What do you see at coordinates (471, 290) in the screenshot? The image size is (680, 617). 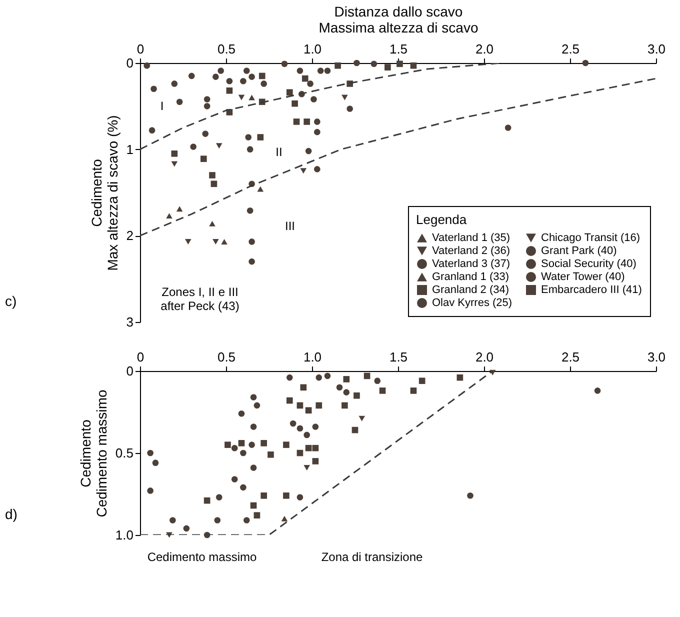 I see `legend-label: Granland 2 (34)` at bounding box center [471, 290].